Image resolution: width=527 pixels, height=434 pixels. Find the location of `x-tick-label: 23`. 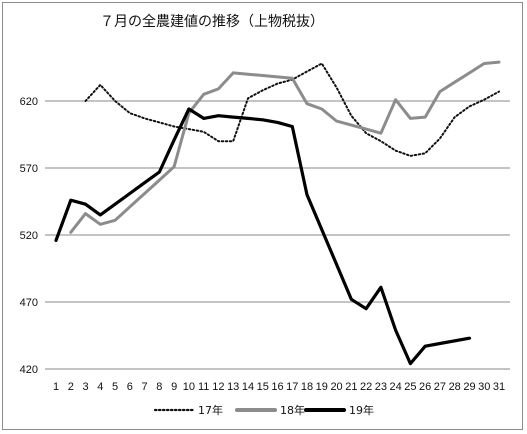

x-tick-label: 23 is located at coordinates (381, 387).